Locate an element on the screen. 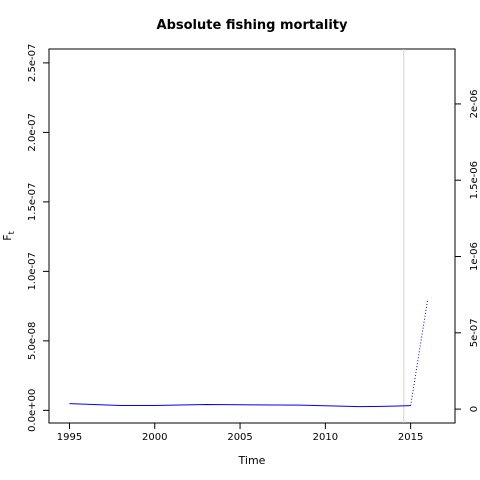 The image size is (480, 480). y-tick-label: 0.0e+00 is located at coordinates (32, 410).